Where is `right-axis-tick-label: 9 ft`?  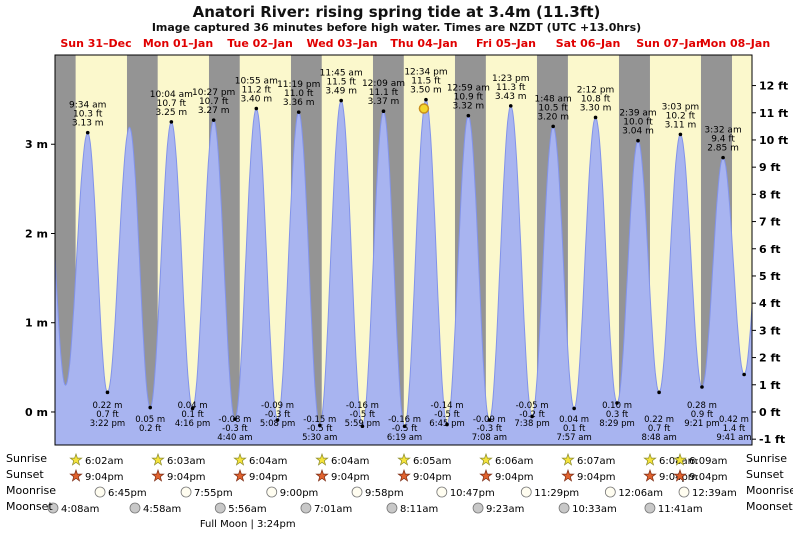 right-axis-tick-label: 9 ft is located at coordinates (770, 167).